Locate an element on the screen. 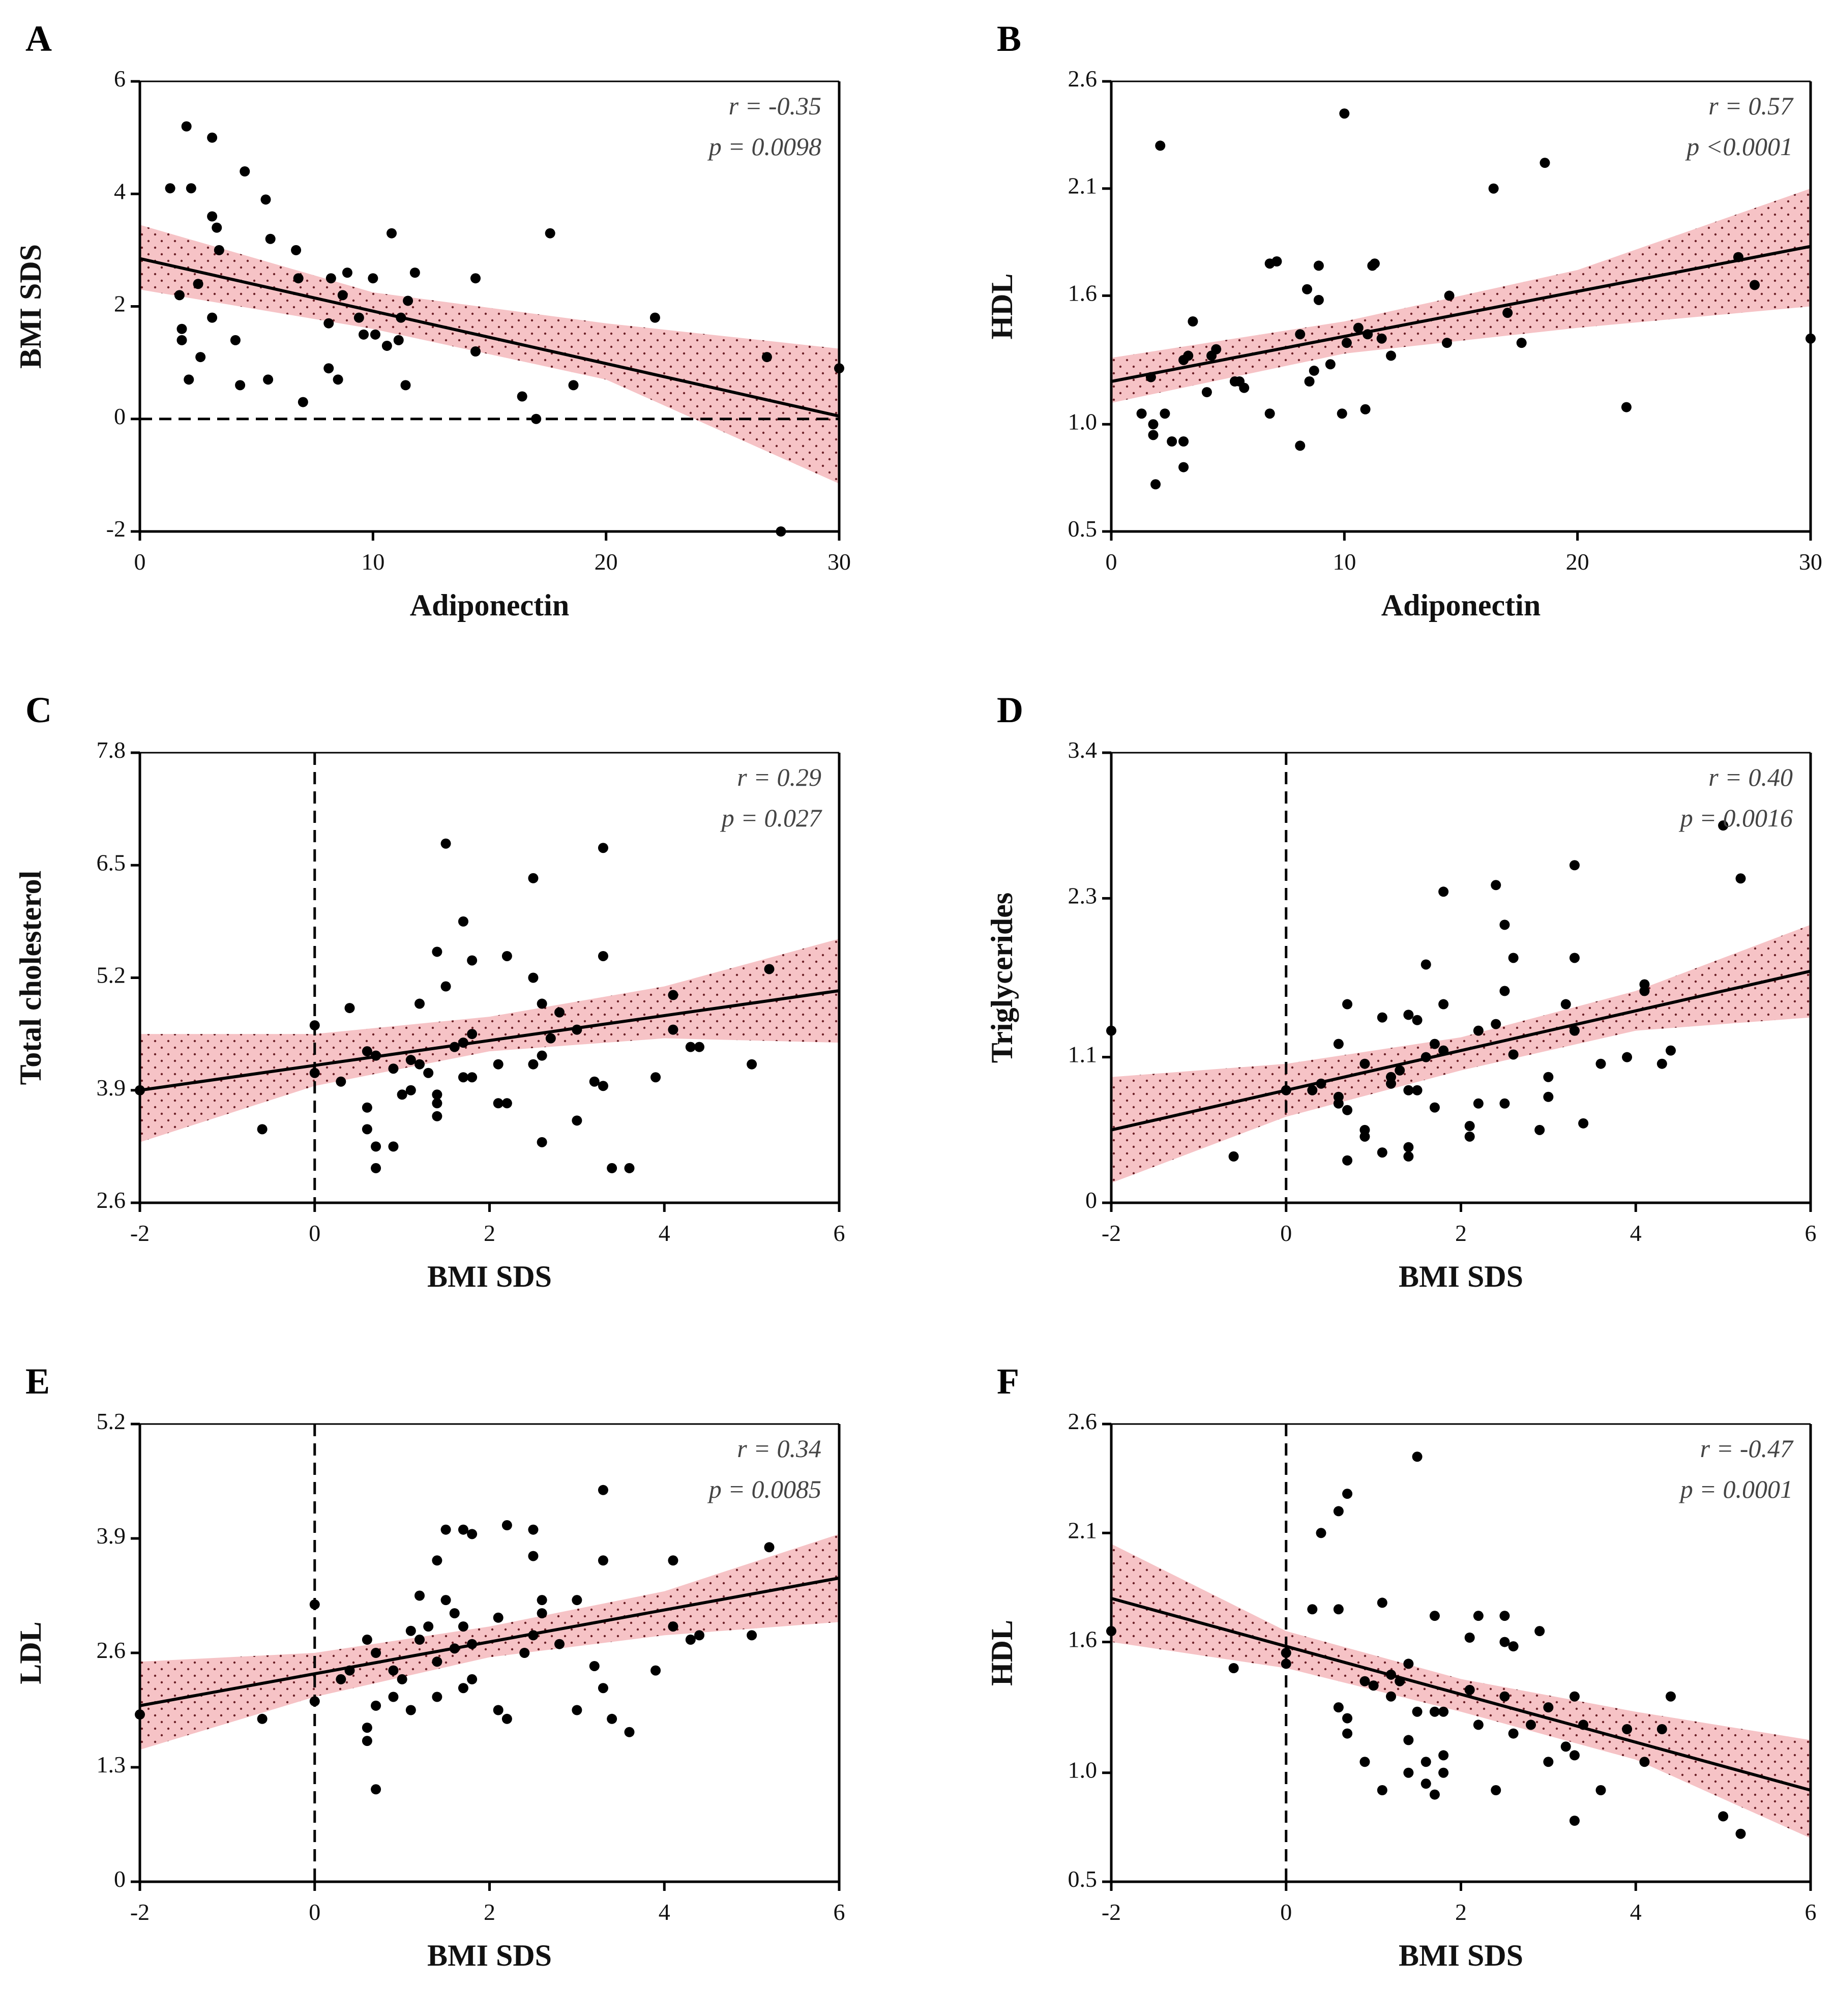 The width and height of the screenshot is (1835, 2016). y-tick-label: 1.1 is located at coordinates (1083, 1055).